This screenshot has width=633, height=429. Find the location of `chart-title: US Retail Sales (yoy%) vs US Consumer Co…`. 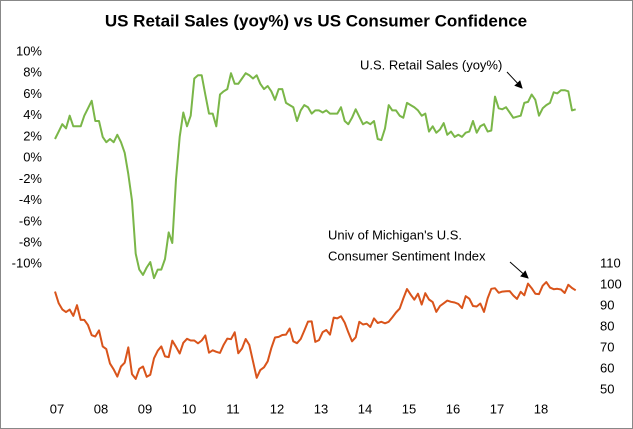

chart-title: US Retail Sales (yoy%) vs US Consumer Co… is located at coordinates (316, 20).